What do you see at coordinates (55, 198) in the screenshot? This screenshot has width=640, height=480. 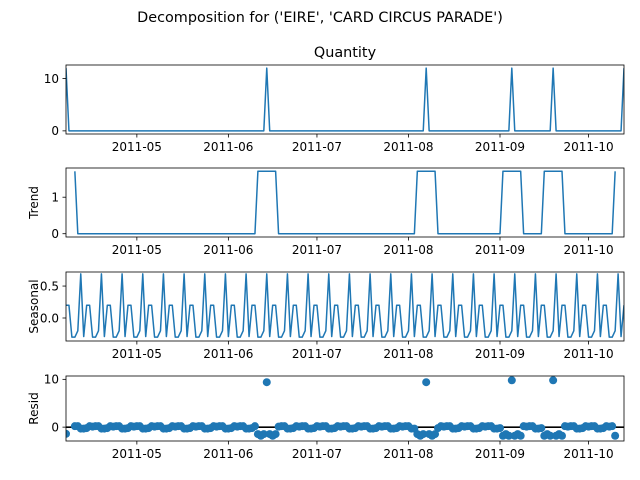 I see `y-tick-label: 1` at bounding box center [55, 198].